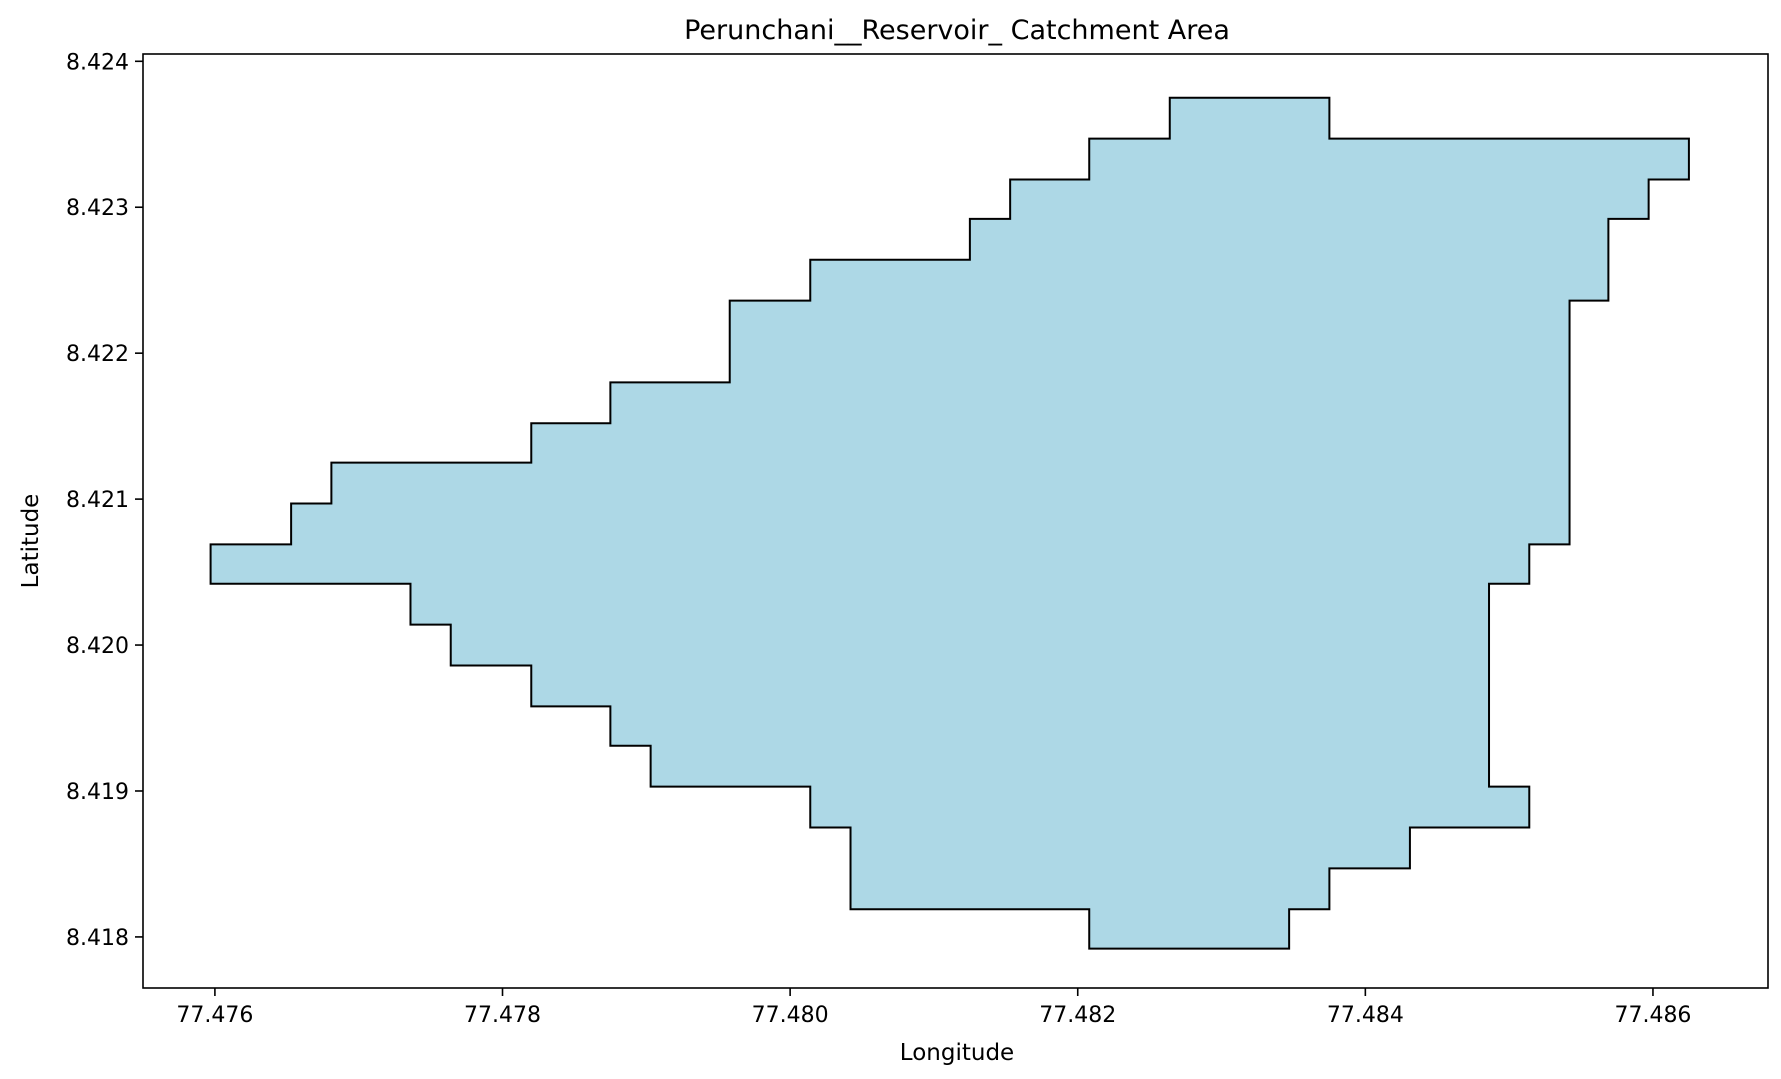 The image size is (1781, 1079). I want to click on x-tick-label: 77.478, so click(502, 1015).